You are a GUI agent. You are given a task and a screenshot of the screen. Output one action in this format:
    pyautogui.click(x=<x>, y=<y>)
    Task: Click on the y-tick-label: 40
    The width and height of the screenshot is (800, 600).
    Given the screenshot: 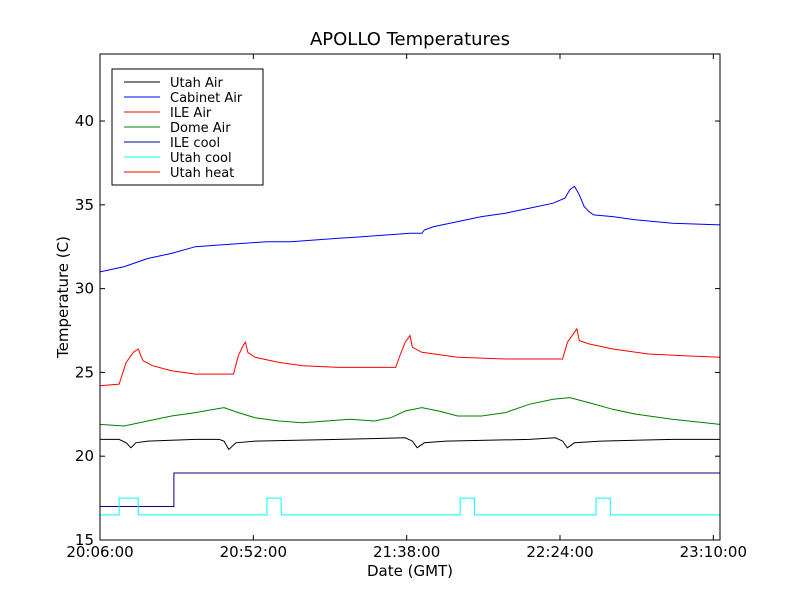 What is the action you would take?
    pyautogui.click(x=84, y=121)
    